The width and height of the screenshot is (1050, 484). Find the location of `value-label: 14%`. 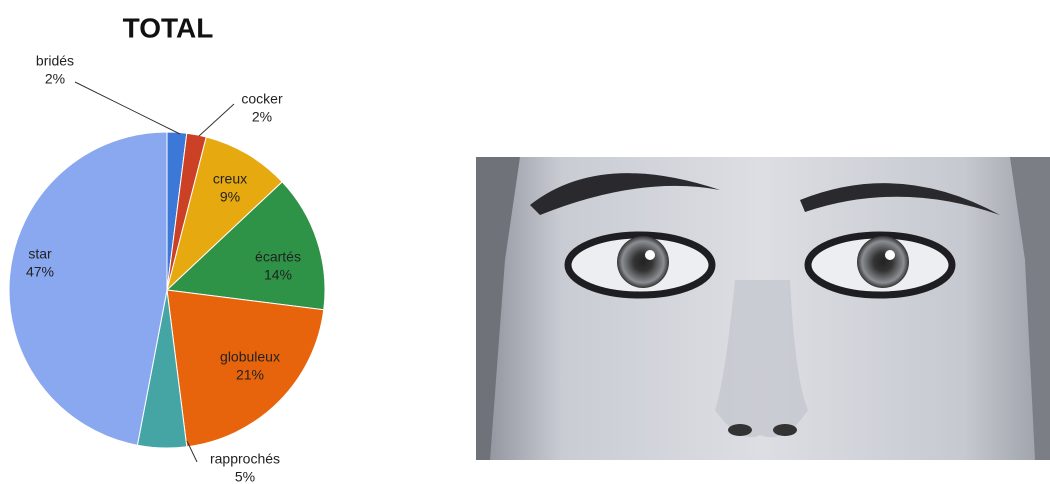

value-label: 14% is located at coordinates (278, 275).